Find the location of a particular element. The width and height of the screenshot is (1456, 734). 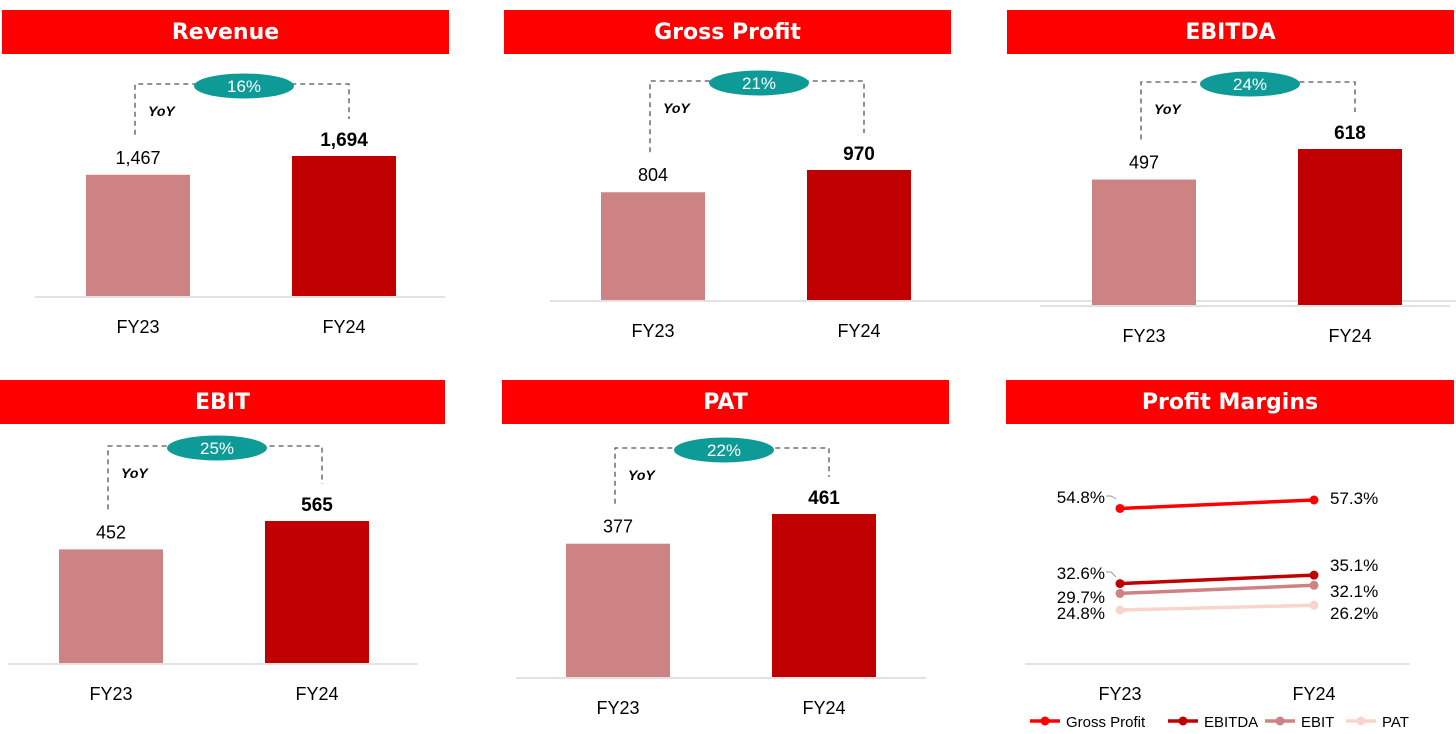

legend-label-pat: PAT is located at coordinates (1395, 722).